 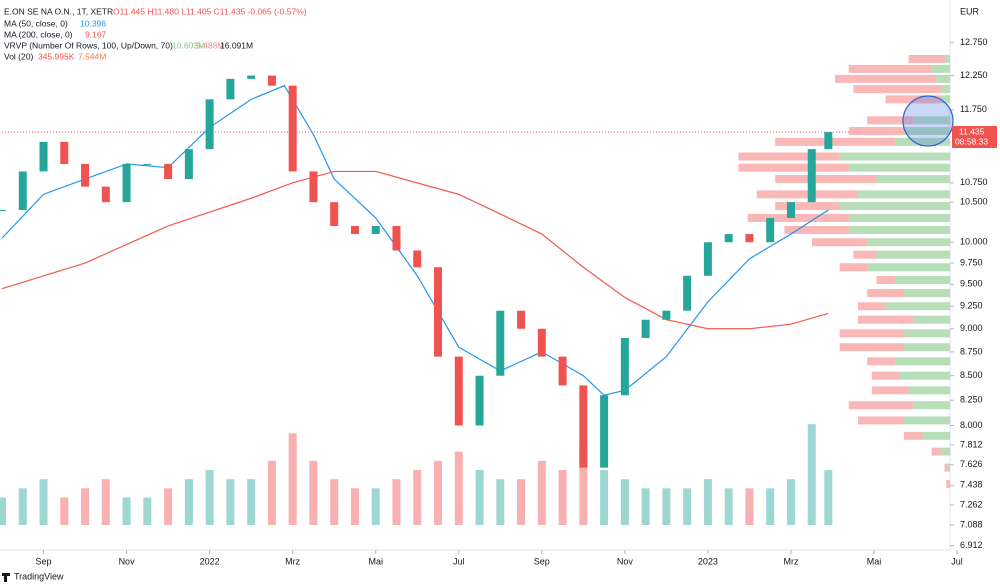 What do you see at coordinates (971, 425) in the screenshot?
I see `y-tick-label: 8.000` at bounding box center [971, 425].